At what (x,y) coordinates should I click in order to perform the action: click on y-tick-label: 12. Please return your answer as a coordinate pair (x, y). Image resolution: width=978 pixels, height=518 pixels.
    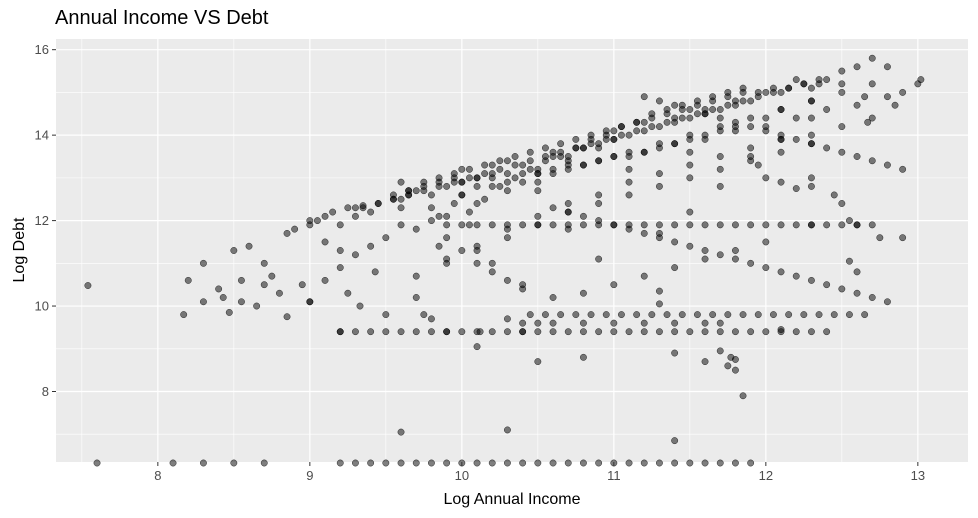
    Looking at the image, I should click on (42, 220).